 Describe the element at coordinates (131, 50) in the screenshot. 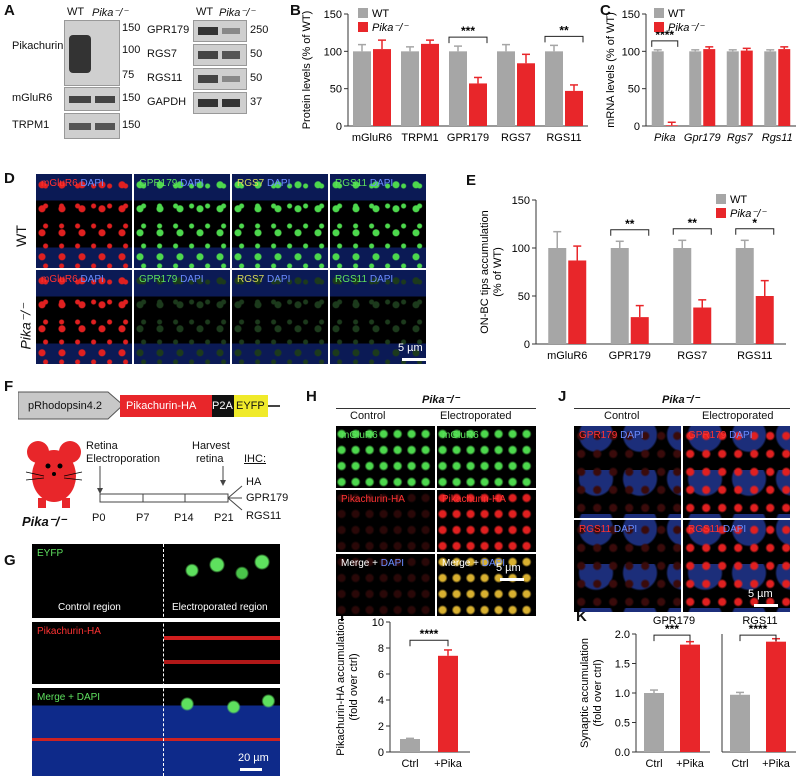

I see `marker-100: 100` at that location.